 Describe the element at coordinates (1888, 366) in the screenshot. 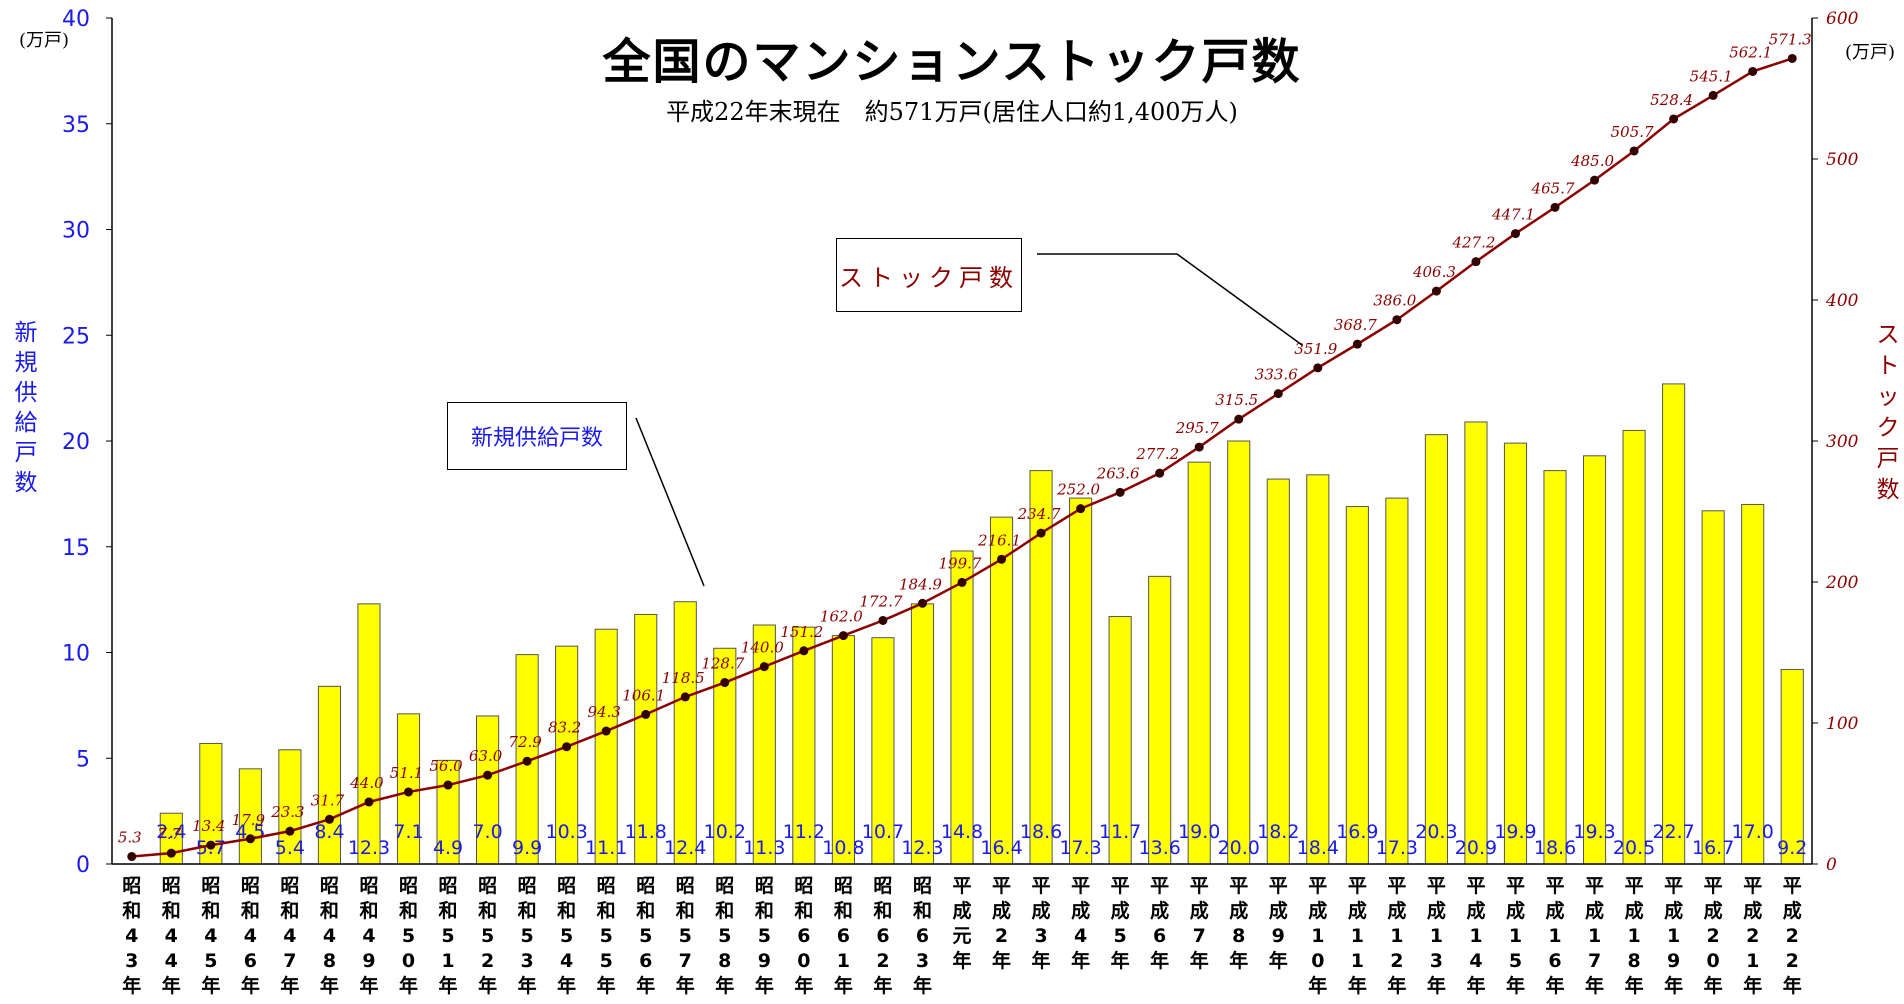

I see `right-axis-label-char: ト` at that location.